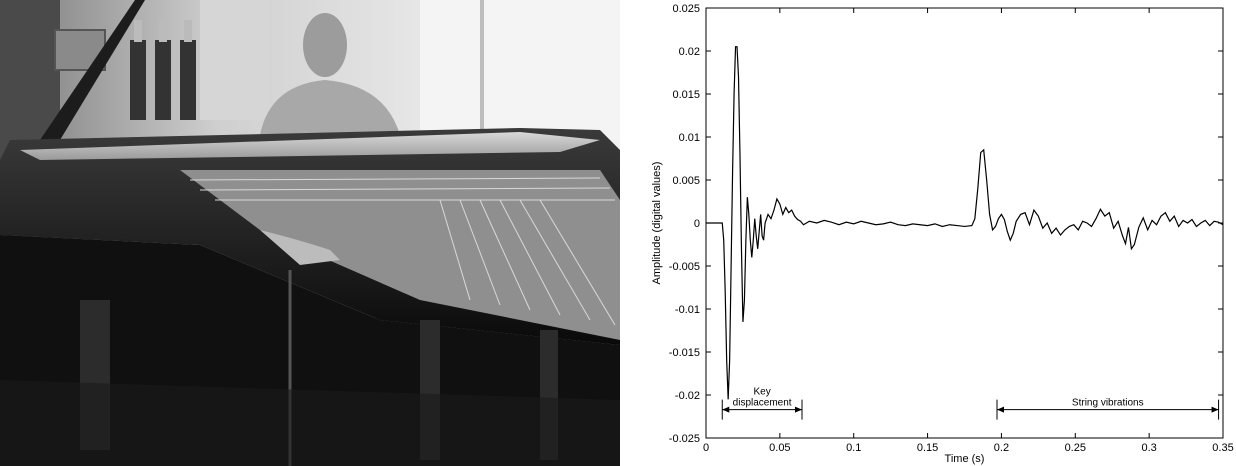 This screenshot has height=466, width=1236. What do you see at coordinates (684, 439) in the screenshot?
I see `y-tick-label: -0.025` at bounding box center [684, 439].